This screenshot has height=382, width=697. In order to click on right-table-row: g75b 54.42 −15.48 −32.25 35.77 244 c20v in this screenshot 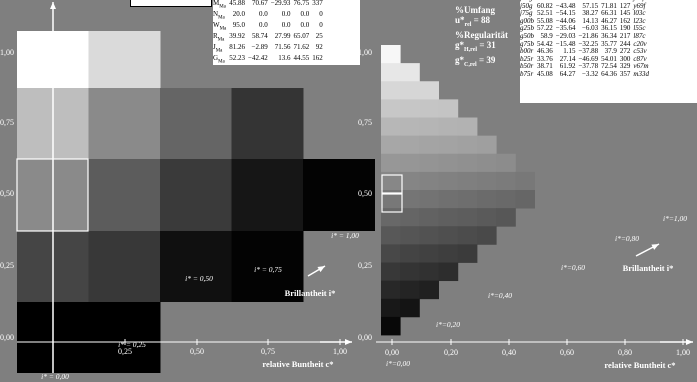, I will do `click(586, 44)`.